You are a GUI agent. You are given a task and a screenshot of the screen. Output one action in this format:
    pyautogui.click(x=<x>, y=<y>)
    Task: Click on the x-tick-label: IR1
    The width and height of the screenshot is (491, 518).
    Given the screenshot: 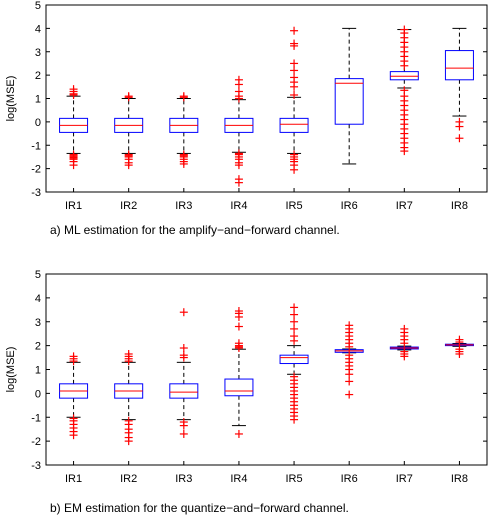 What is the action you would take?
    pyautogui.click(x=73, y=206)
    